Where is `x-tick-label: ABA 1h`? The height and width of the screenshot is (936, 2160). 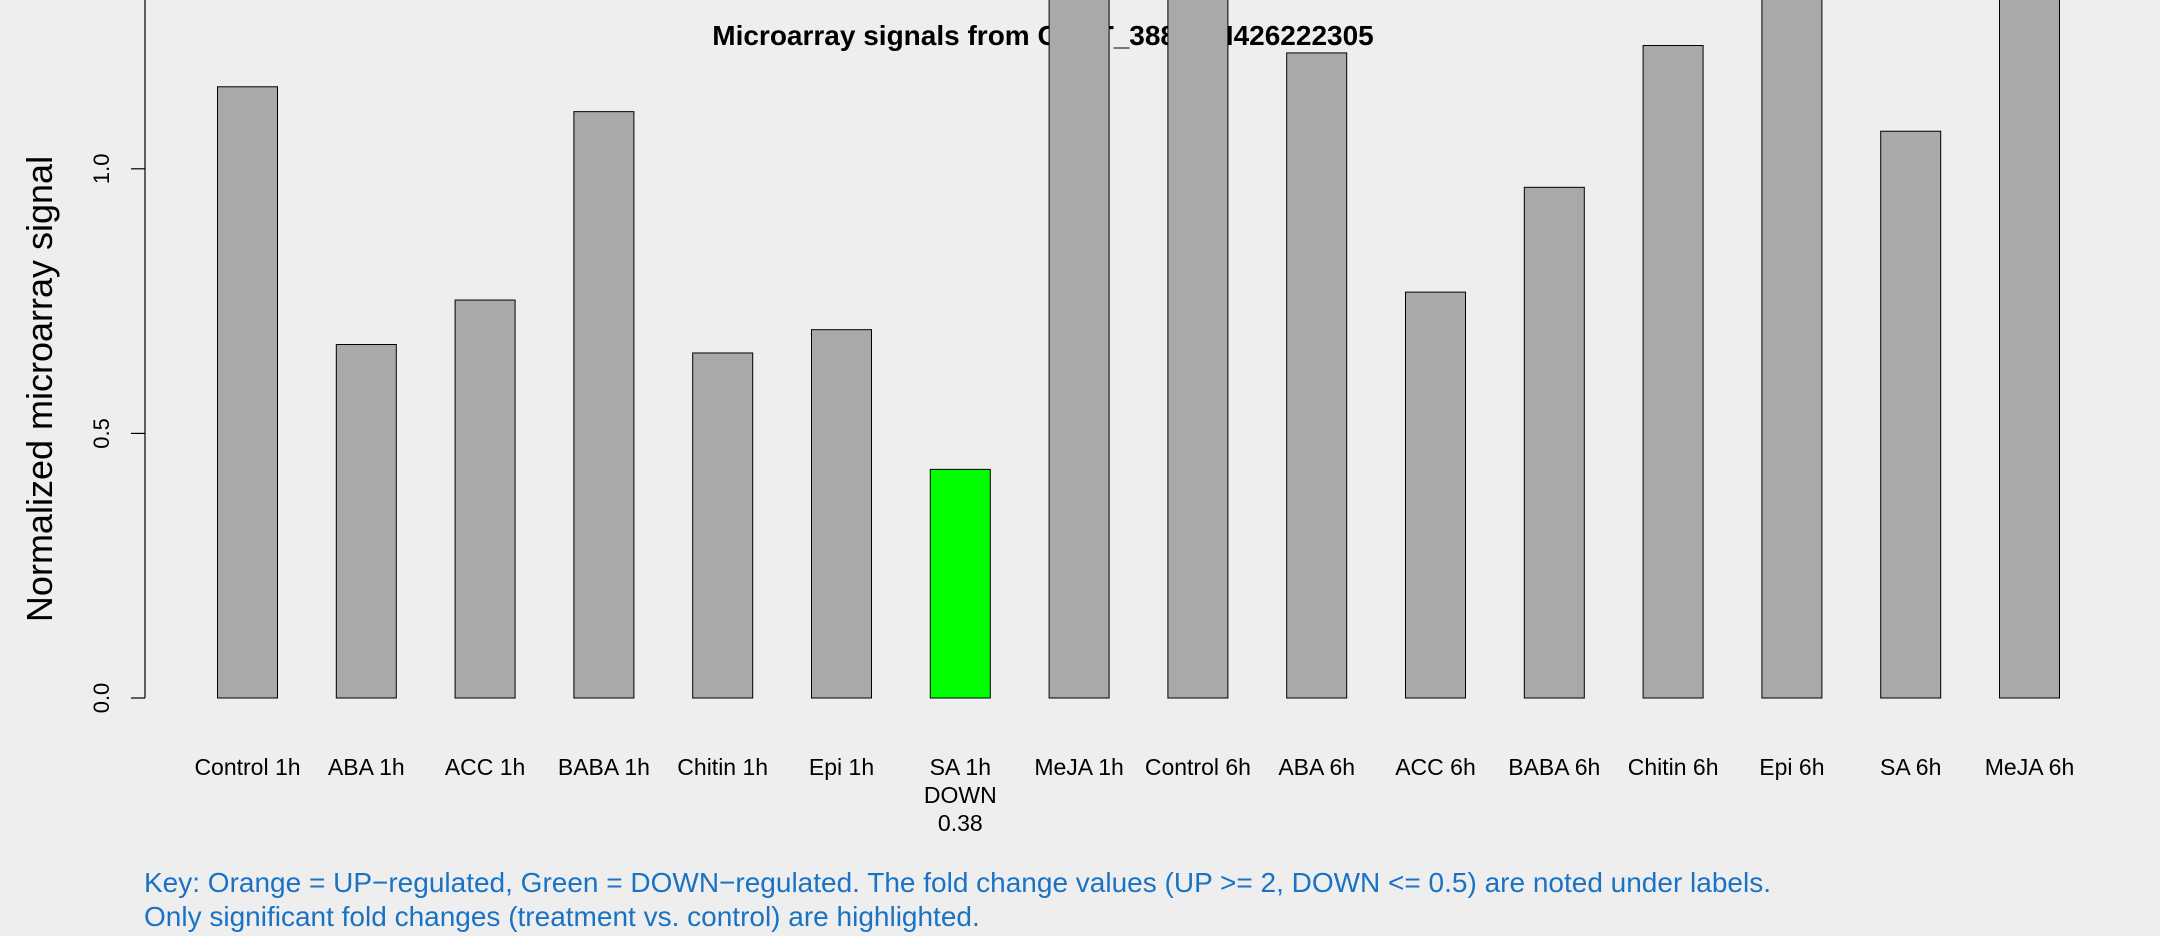 x-tick-label: ABA 1h is located at coordinates (366, 767).